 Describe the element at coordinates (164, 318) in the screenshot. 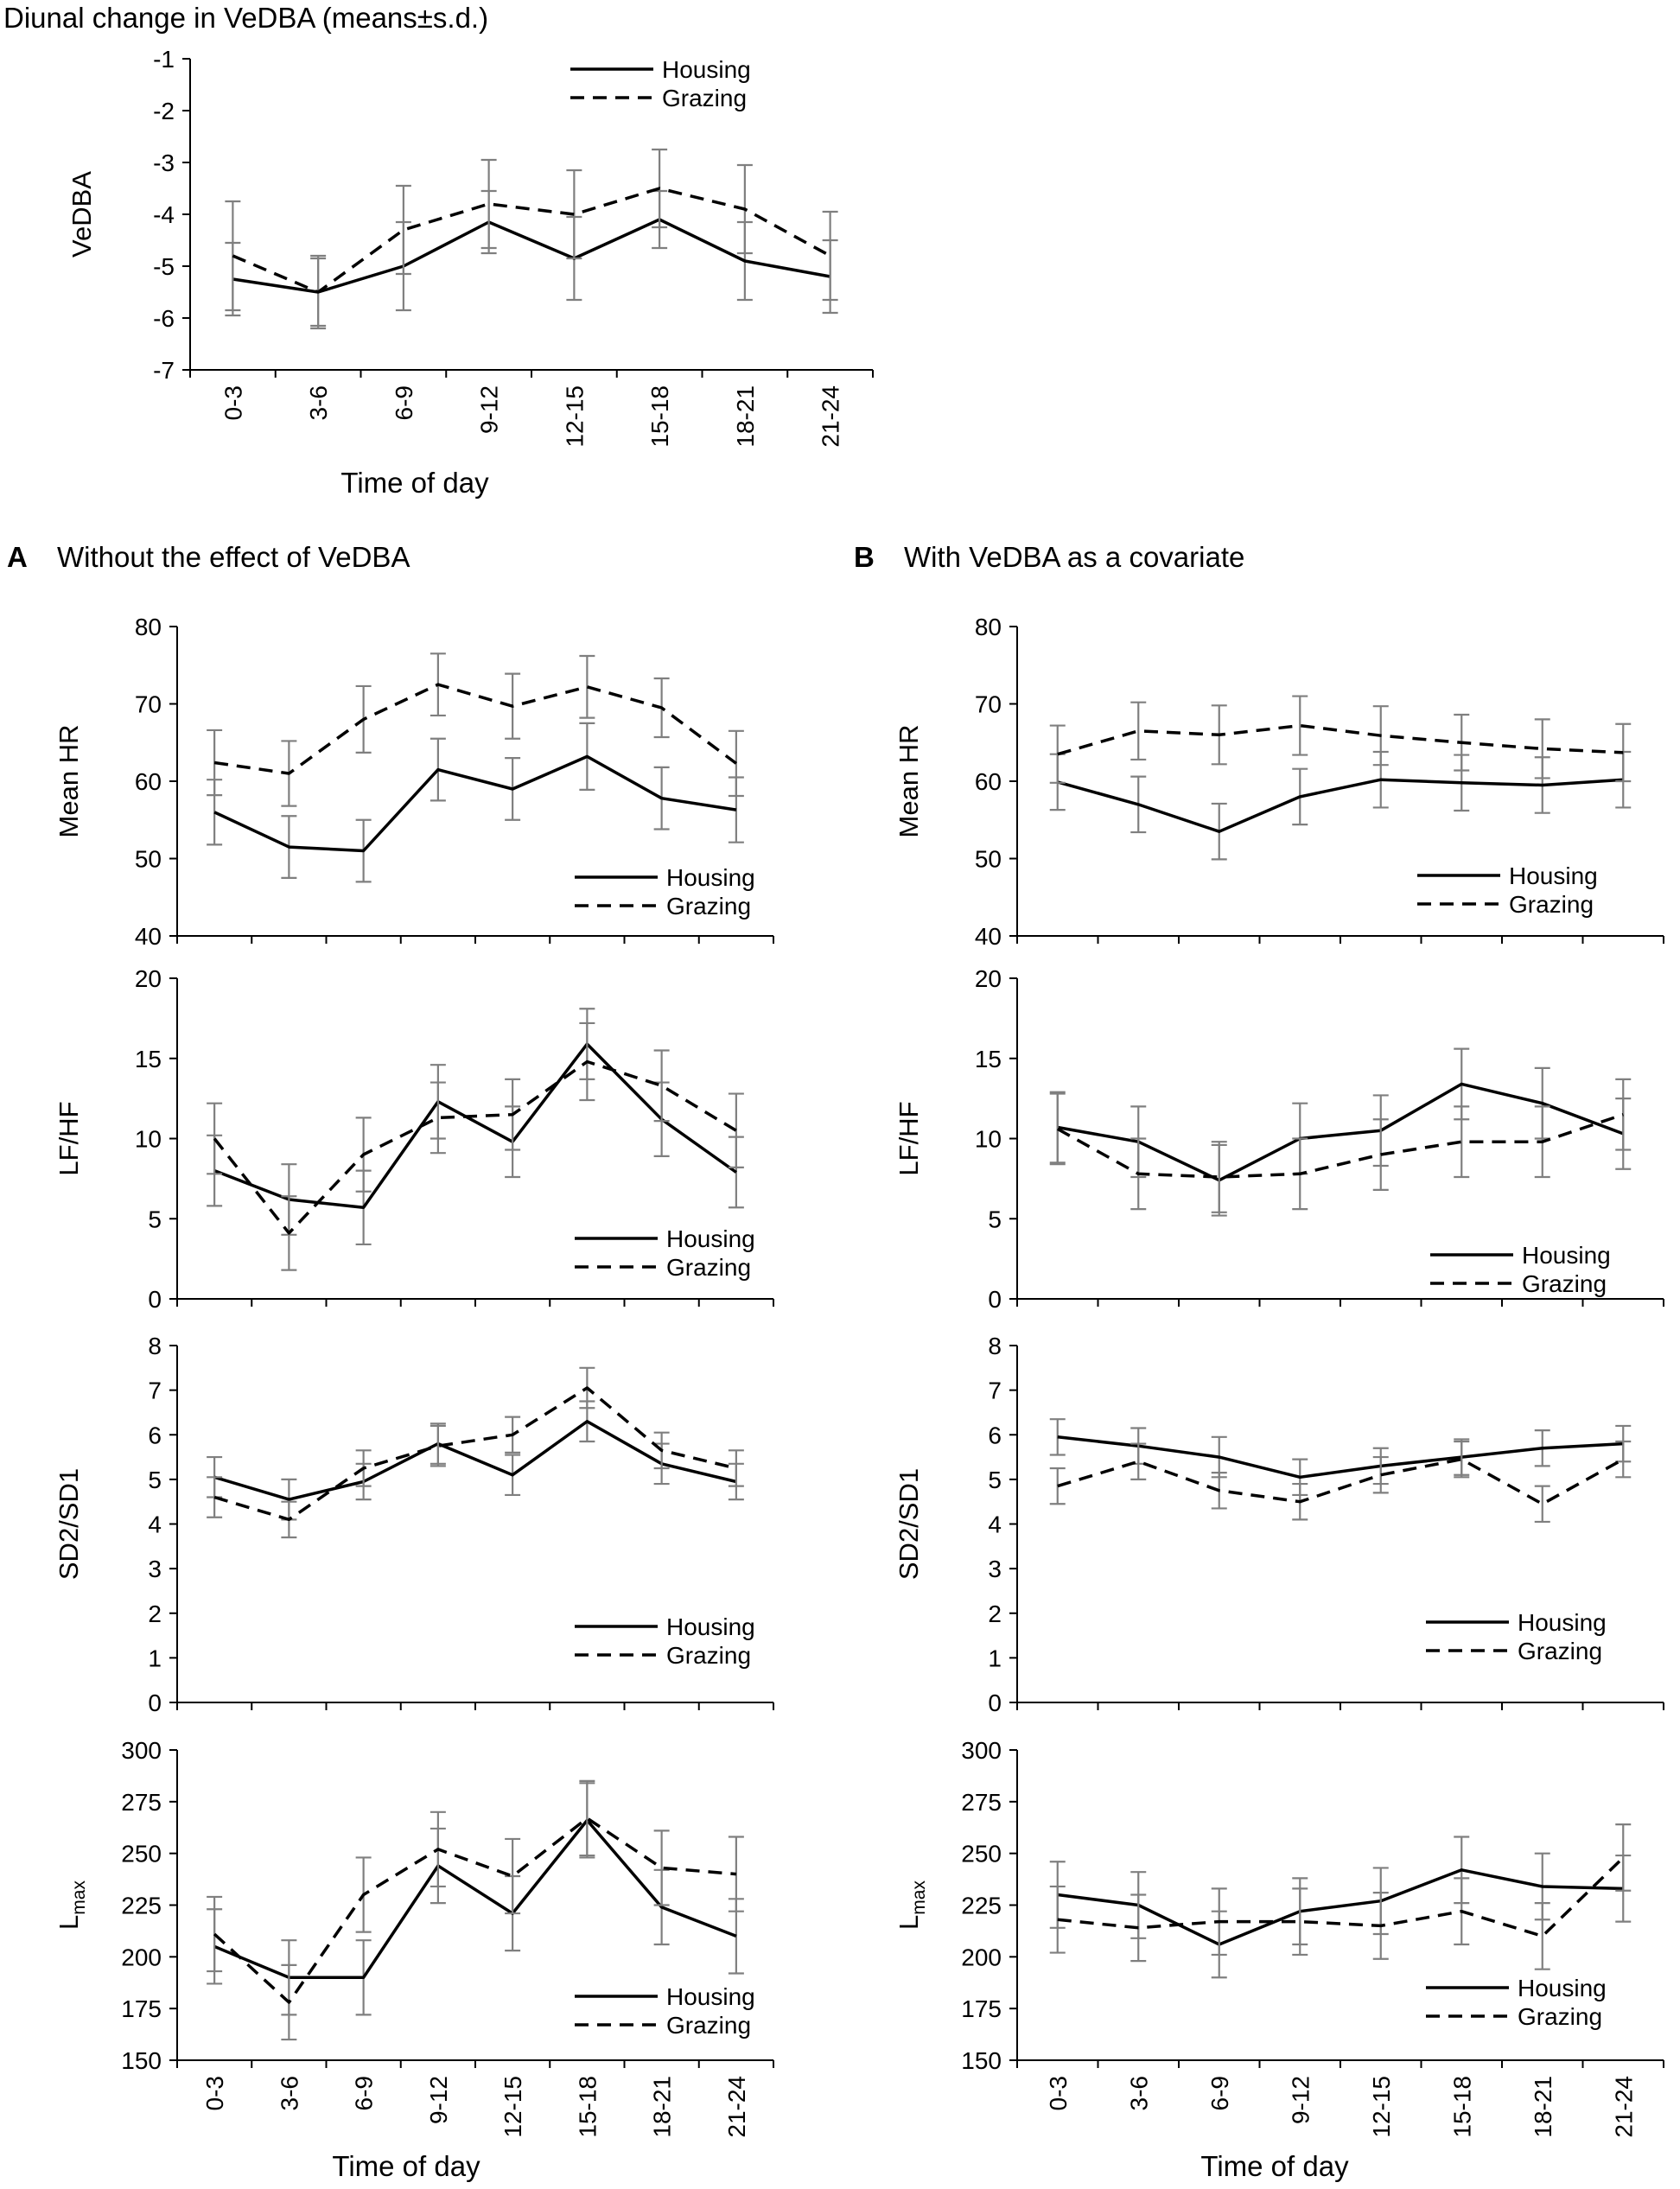

I see `y-tick-label: -6` at that location.